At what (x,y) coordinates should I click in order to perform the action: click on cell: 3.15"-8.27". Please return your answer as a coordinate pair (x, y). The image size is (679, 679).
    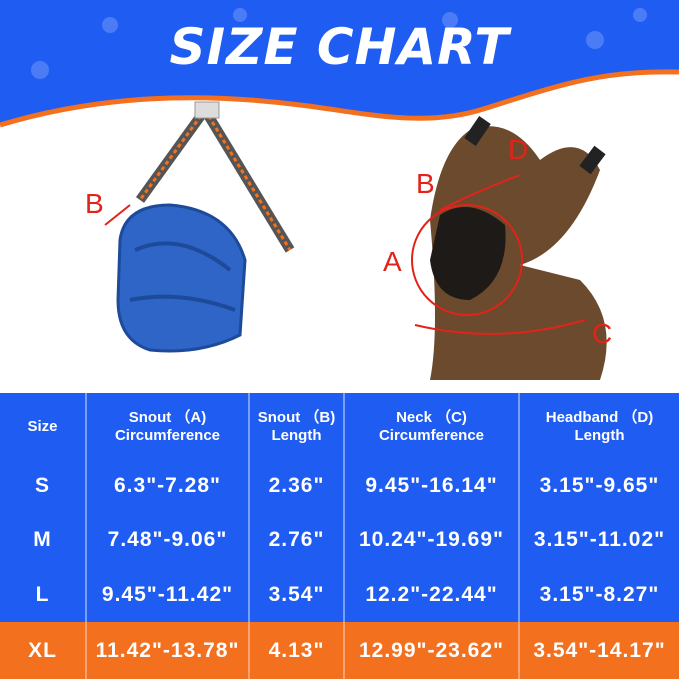
    Looking at the image, I should click on (598, 594).